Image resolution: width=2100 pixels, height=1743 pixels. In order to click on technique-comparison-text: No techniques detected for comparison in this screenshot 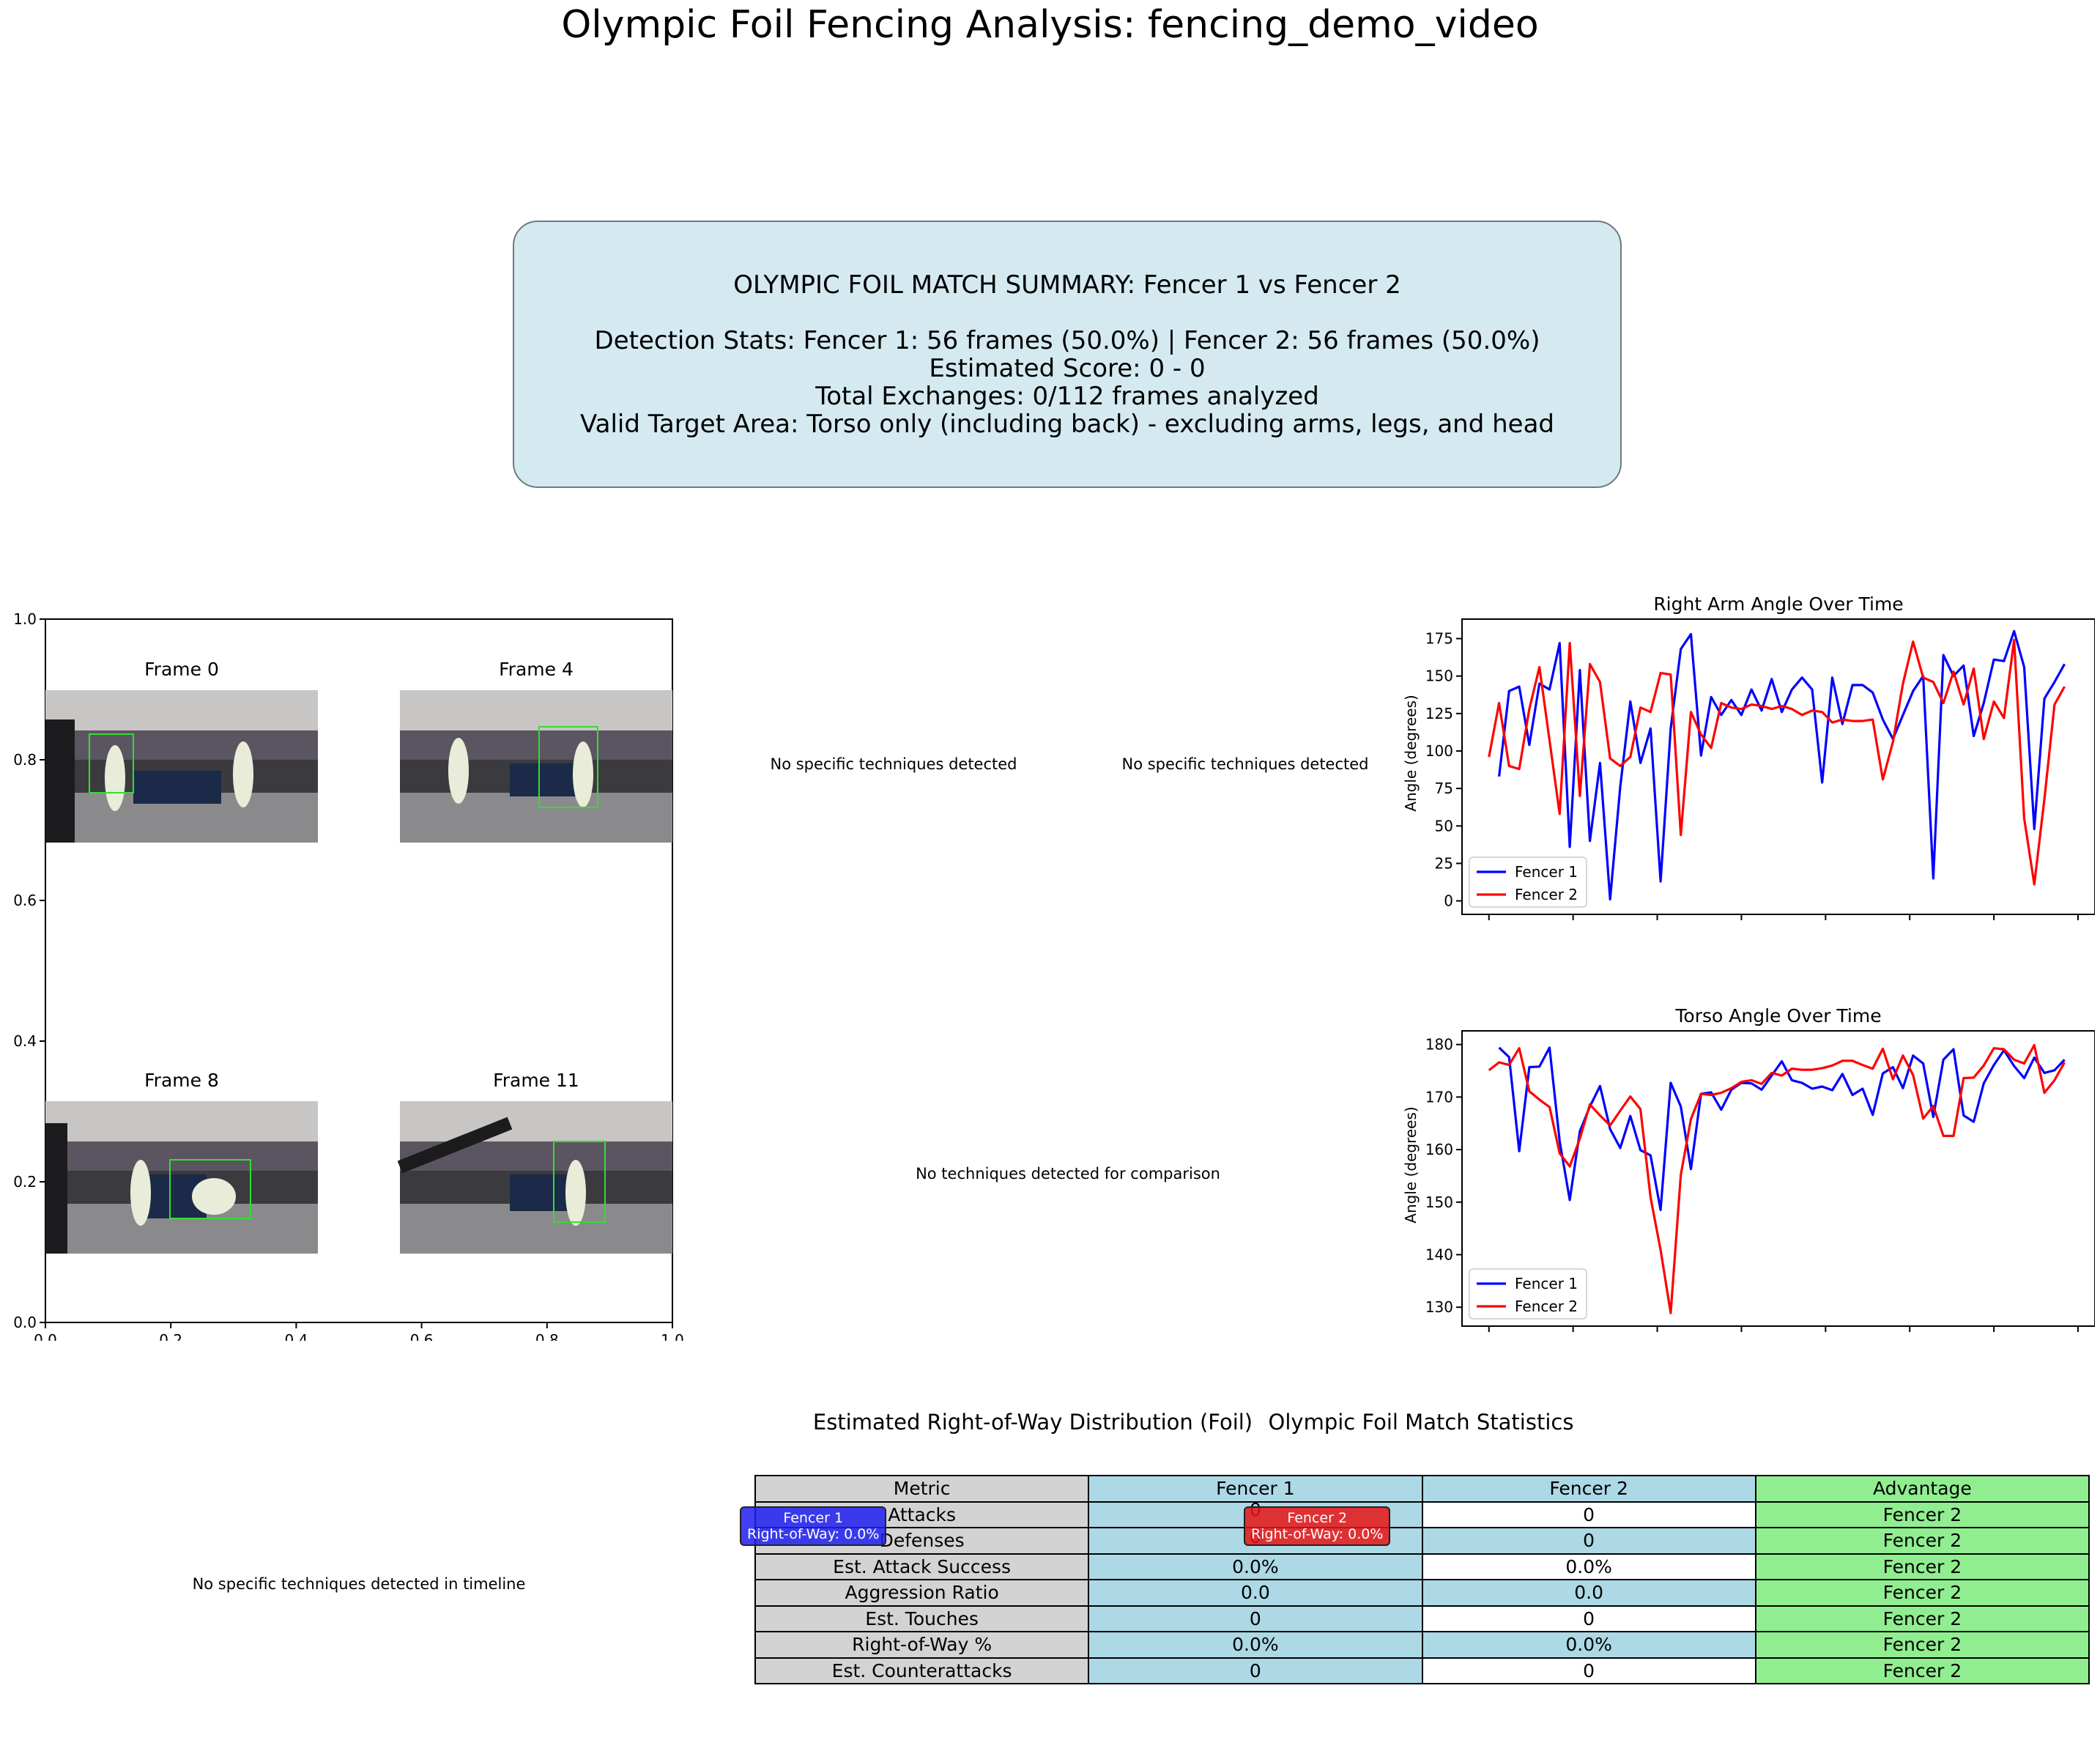, I will do `click(1068, 1174)`.